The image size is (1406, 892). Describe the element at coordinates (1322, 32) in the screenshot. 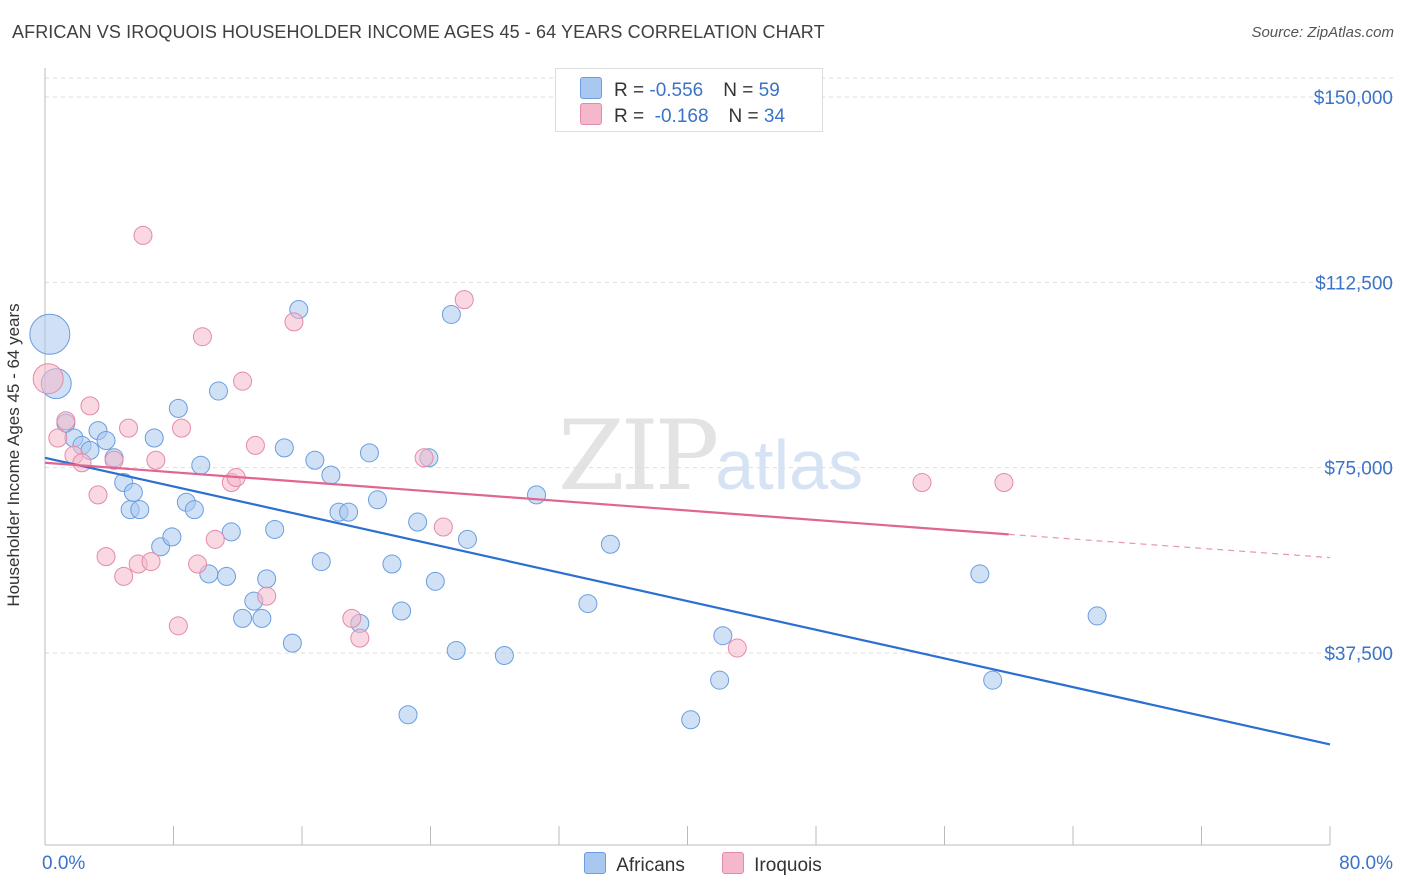

I see `source-credit: Source: ZipAtlas.com` at that location.